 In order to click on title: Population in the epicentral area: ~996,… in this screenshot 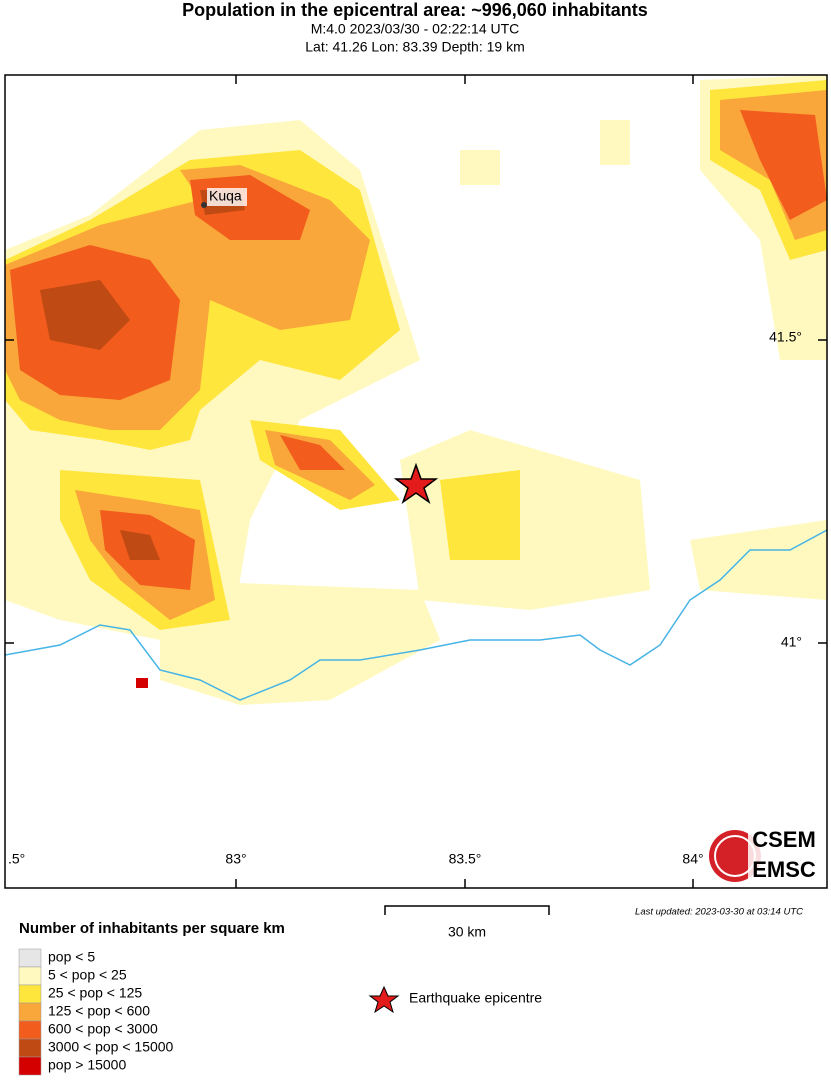, I will do `click(415, 10)`.